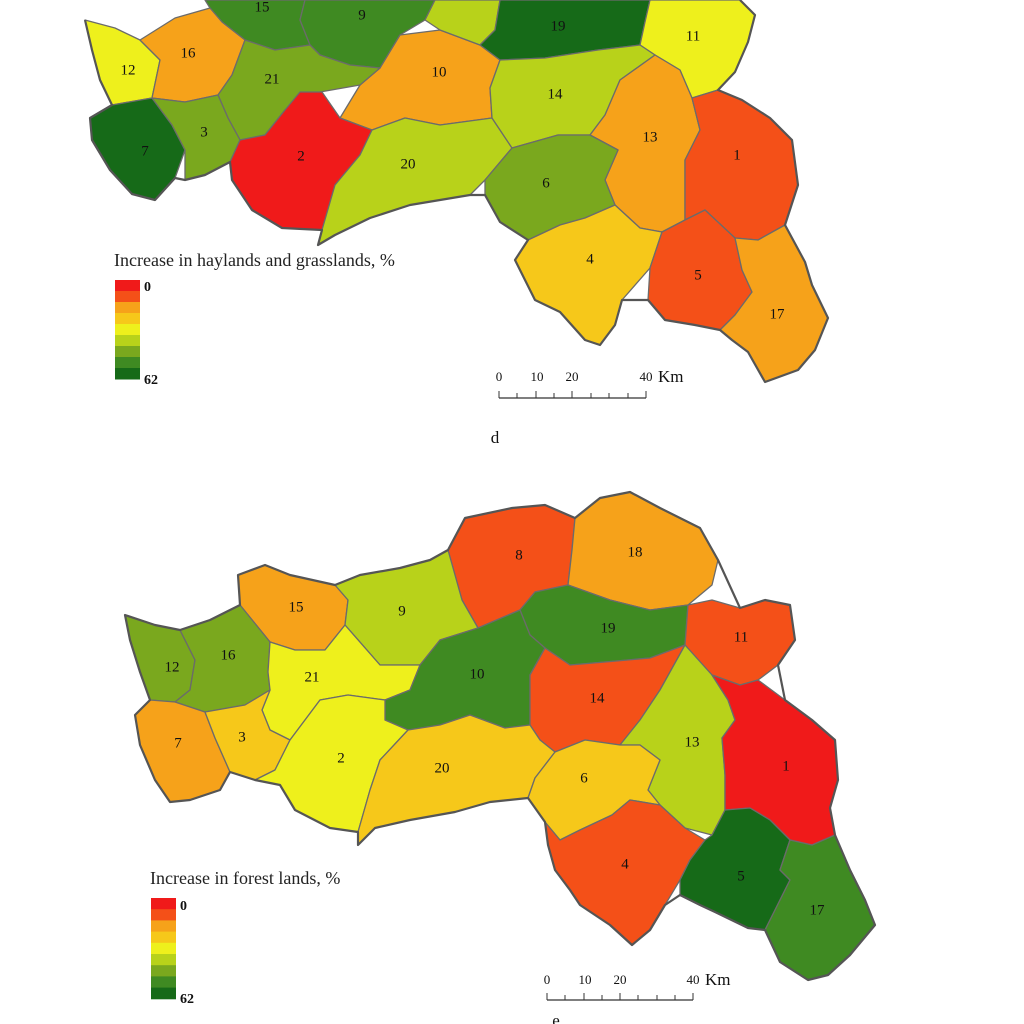 The height and width of the screenshot is (1024, 1024). Describe the element at coordinates (495, 437) in the screenshot. I see `panel-label-d: d` at that location.